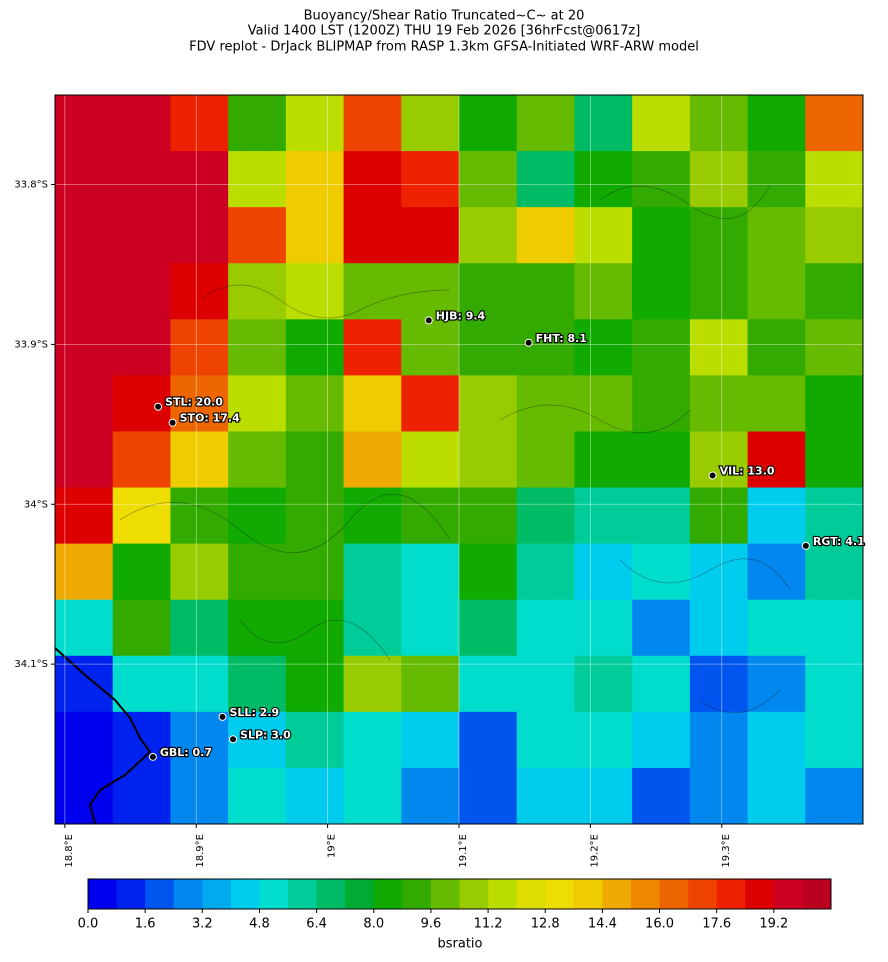  I want to click on colorbar-tick-label: 4.8, so click(259, 924).